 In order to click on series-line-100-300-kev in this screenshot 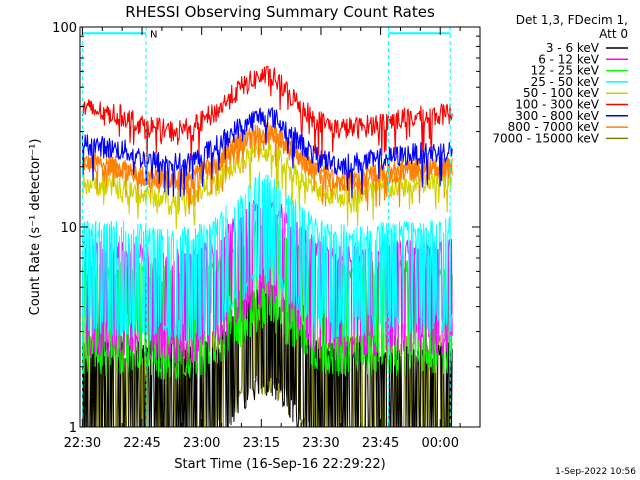, I will do `click(267, 113)`.